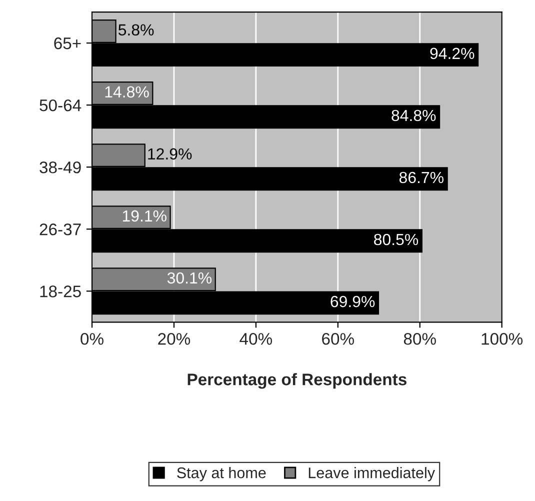 The height and width of the screenshot is (501, 535). Describe the element at coordinates (352, 302) in the screenshot. I see `data-label: 69.9%` at that location.